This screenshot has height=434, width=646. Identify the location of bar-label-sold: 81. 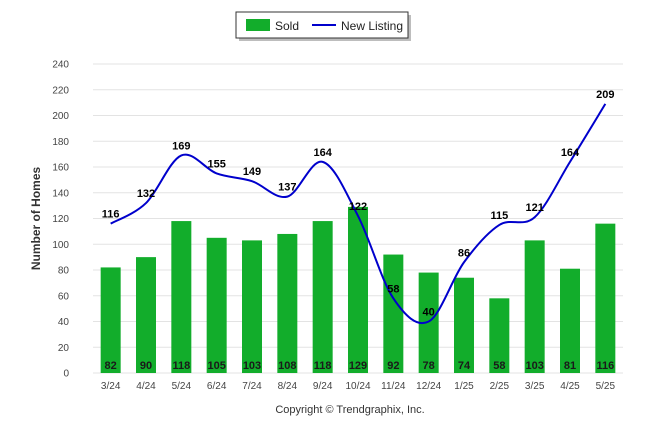
(570, 366).